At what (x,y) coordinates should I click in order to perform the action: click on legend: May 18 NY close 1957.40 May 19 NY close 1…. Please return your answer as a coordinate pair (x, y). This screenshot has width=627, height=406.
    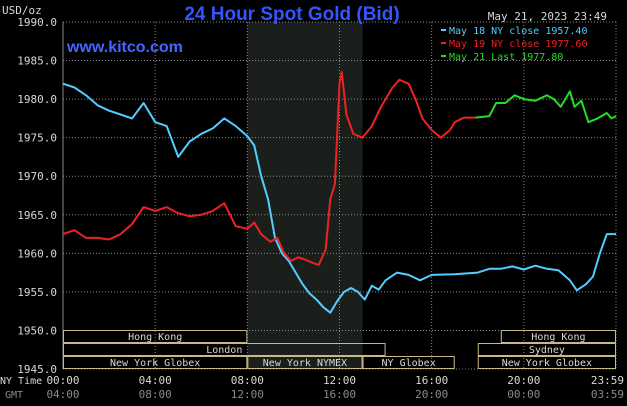
    Looking at the image, I should click on (514, 44).